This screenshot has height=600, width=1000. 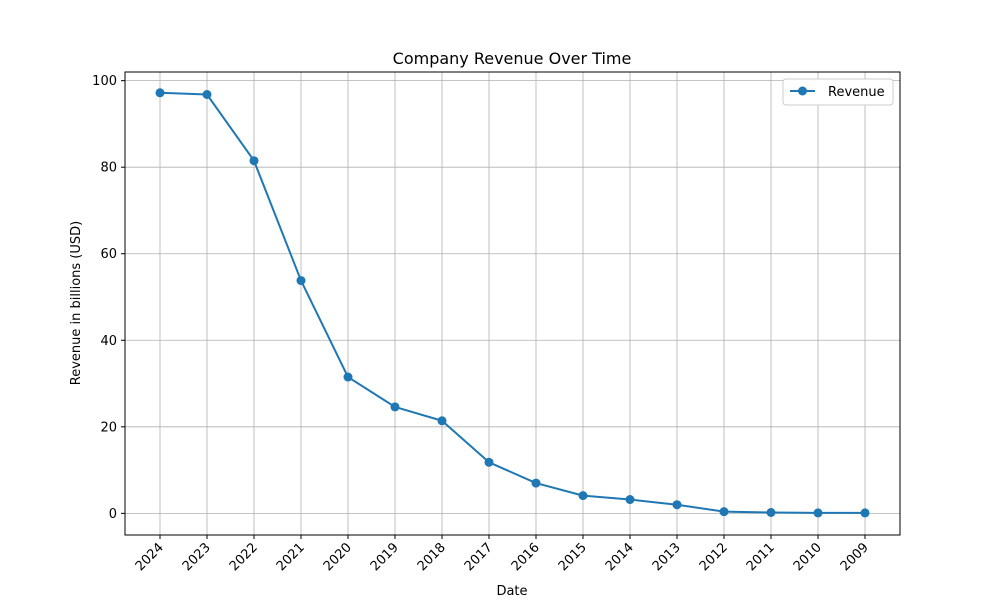 I want to click on legend-label: Revenue, so click(x=856, y=92).